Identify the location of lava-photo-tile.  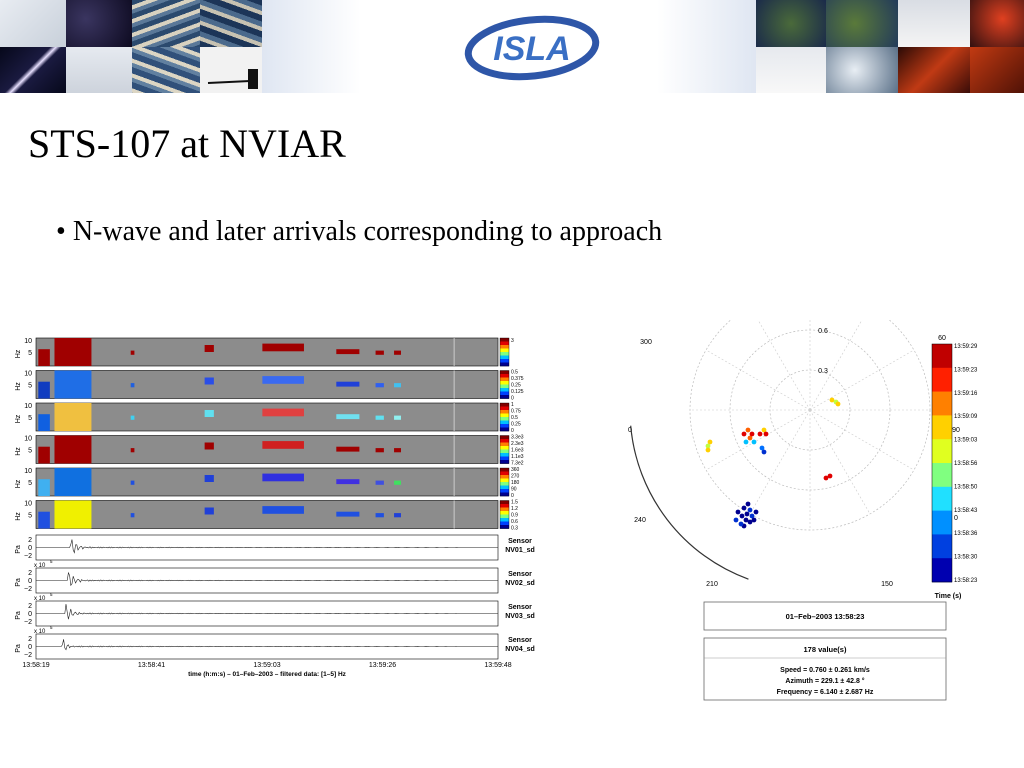
(997, 70).